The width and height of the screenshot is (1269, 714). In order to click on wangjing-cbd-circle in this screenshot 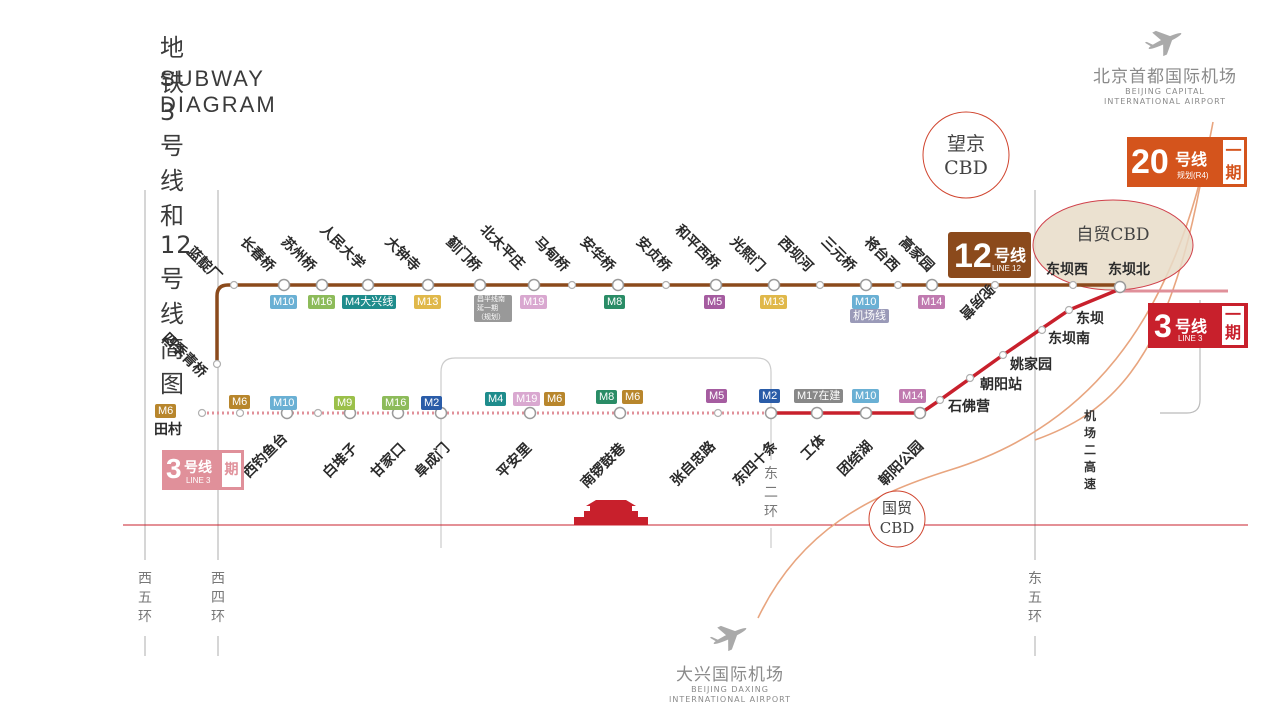, I will do `click(966, 155)`.